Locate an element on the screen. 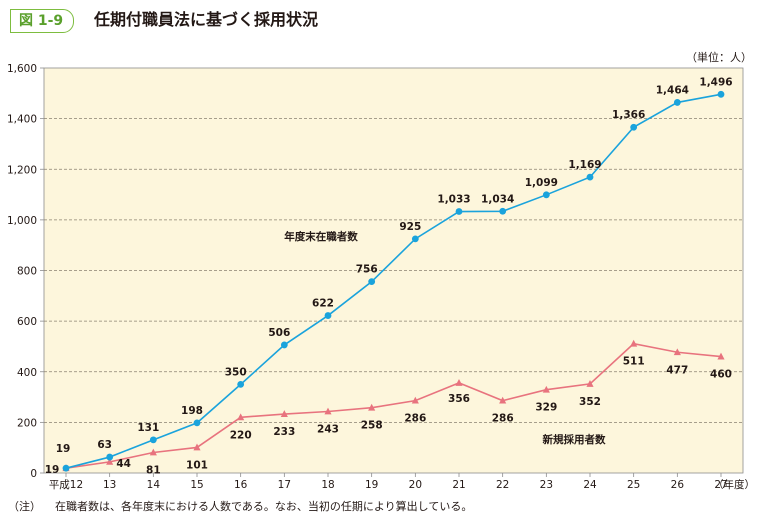  data-label: 622 is located at coordinates (323, 304).